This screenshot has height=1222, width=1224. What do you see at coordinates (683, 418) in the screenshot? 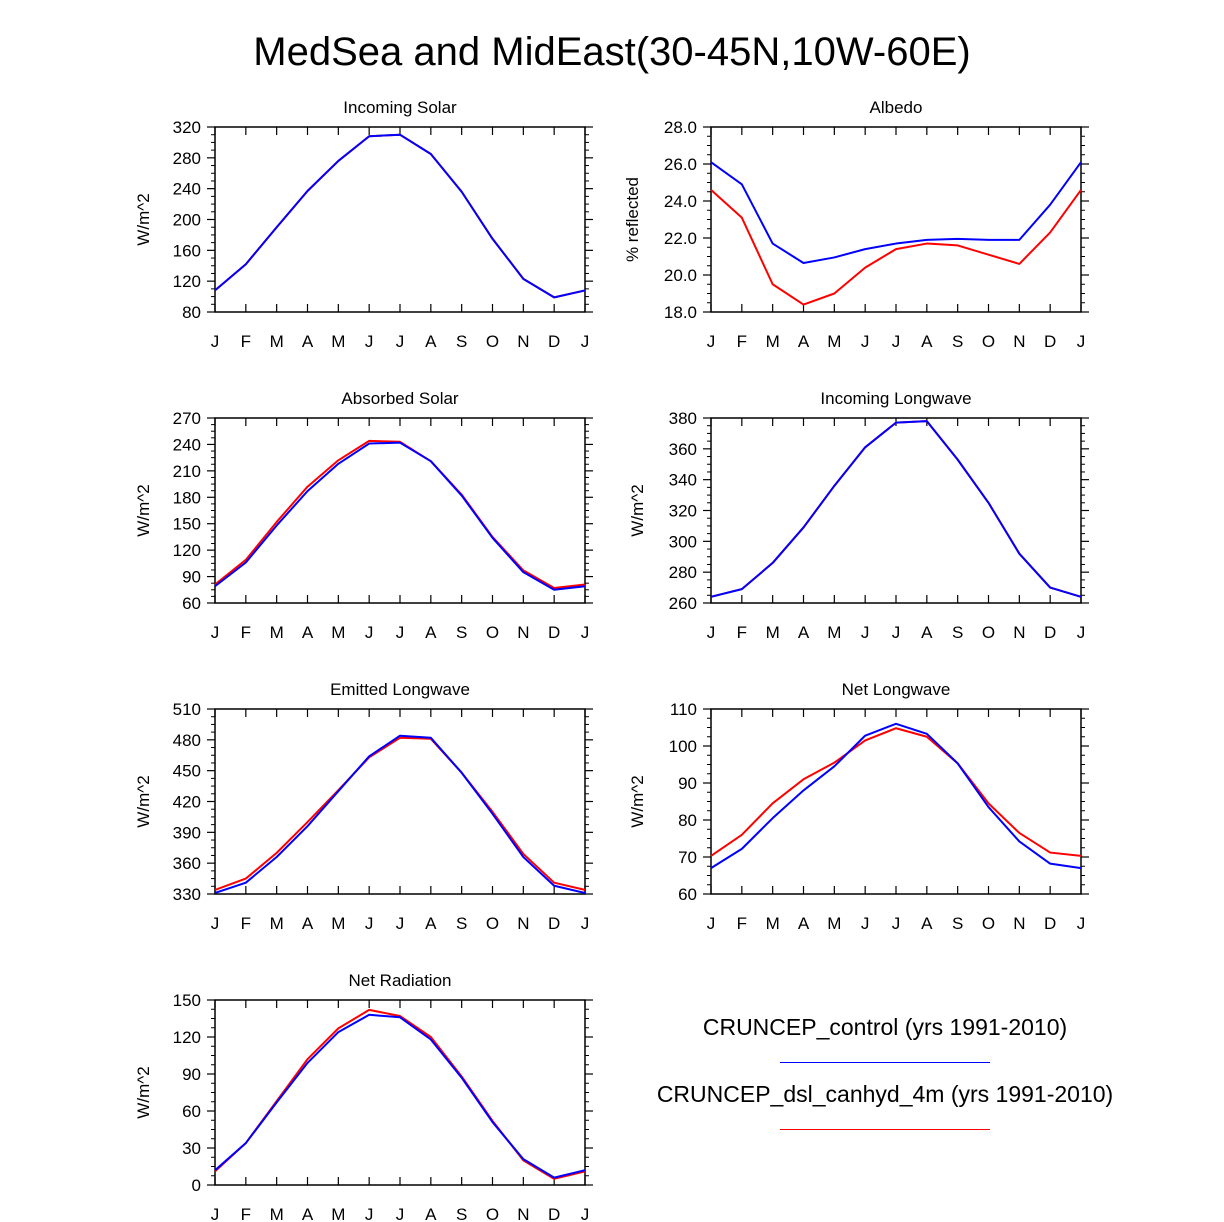
I see `y-tick-label: 380` at bounding box center [683, 418].